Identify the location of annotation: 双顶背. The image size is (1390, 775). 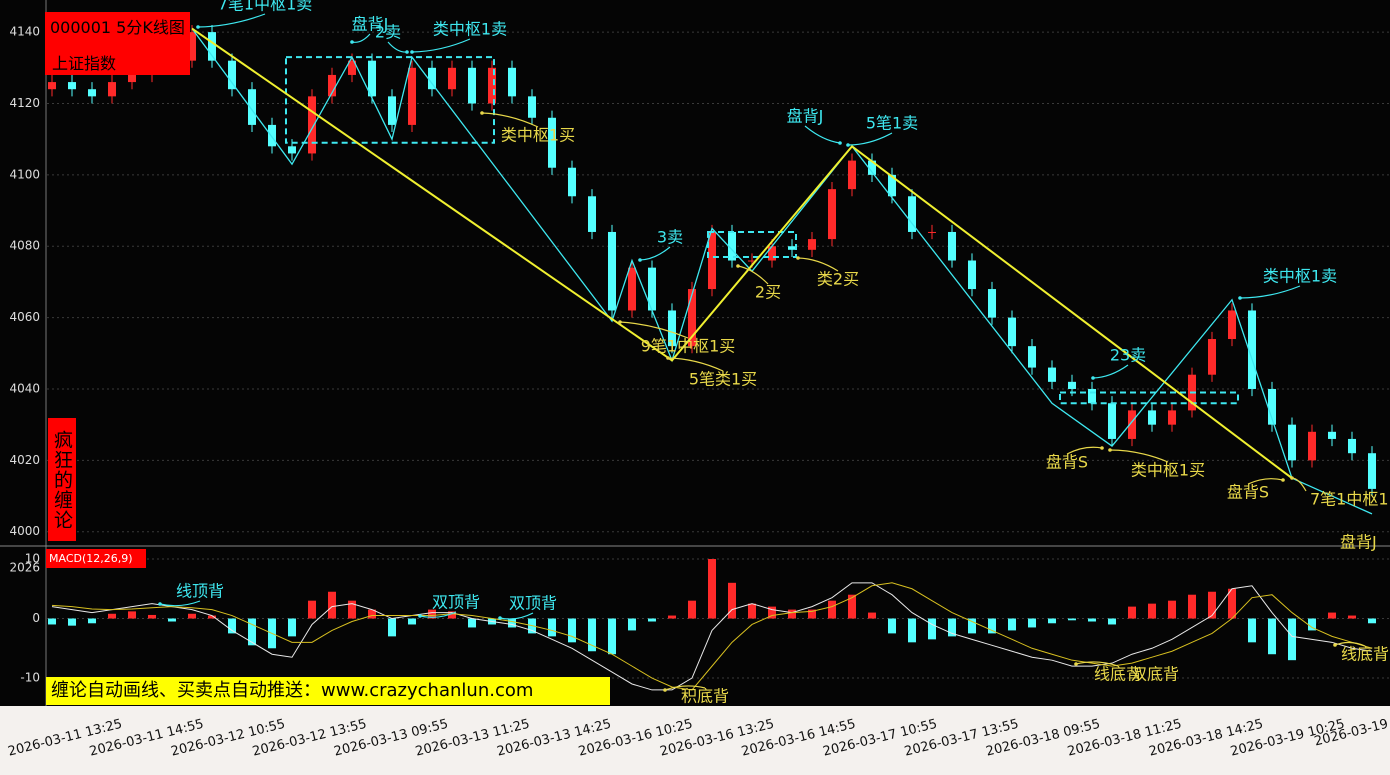
(533, 603).